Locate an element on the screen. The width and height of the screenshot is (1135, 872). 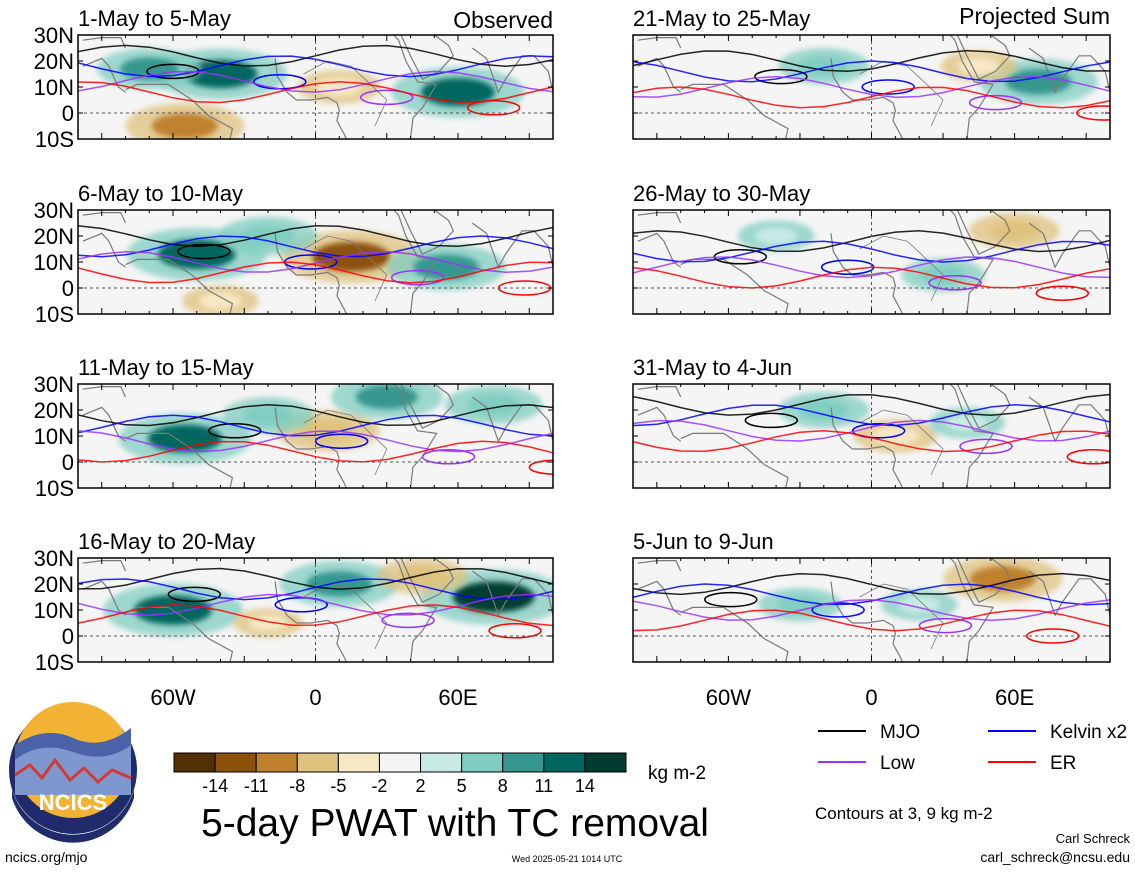
colorbar-tick-label: -14 is located at coordinates (215, 786).